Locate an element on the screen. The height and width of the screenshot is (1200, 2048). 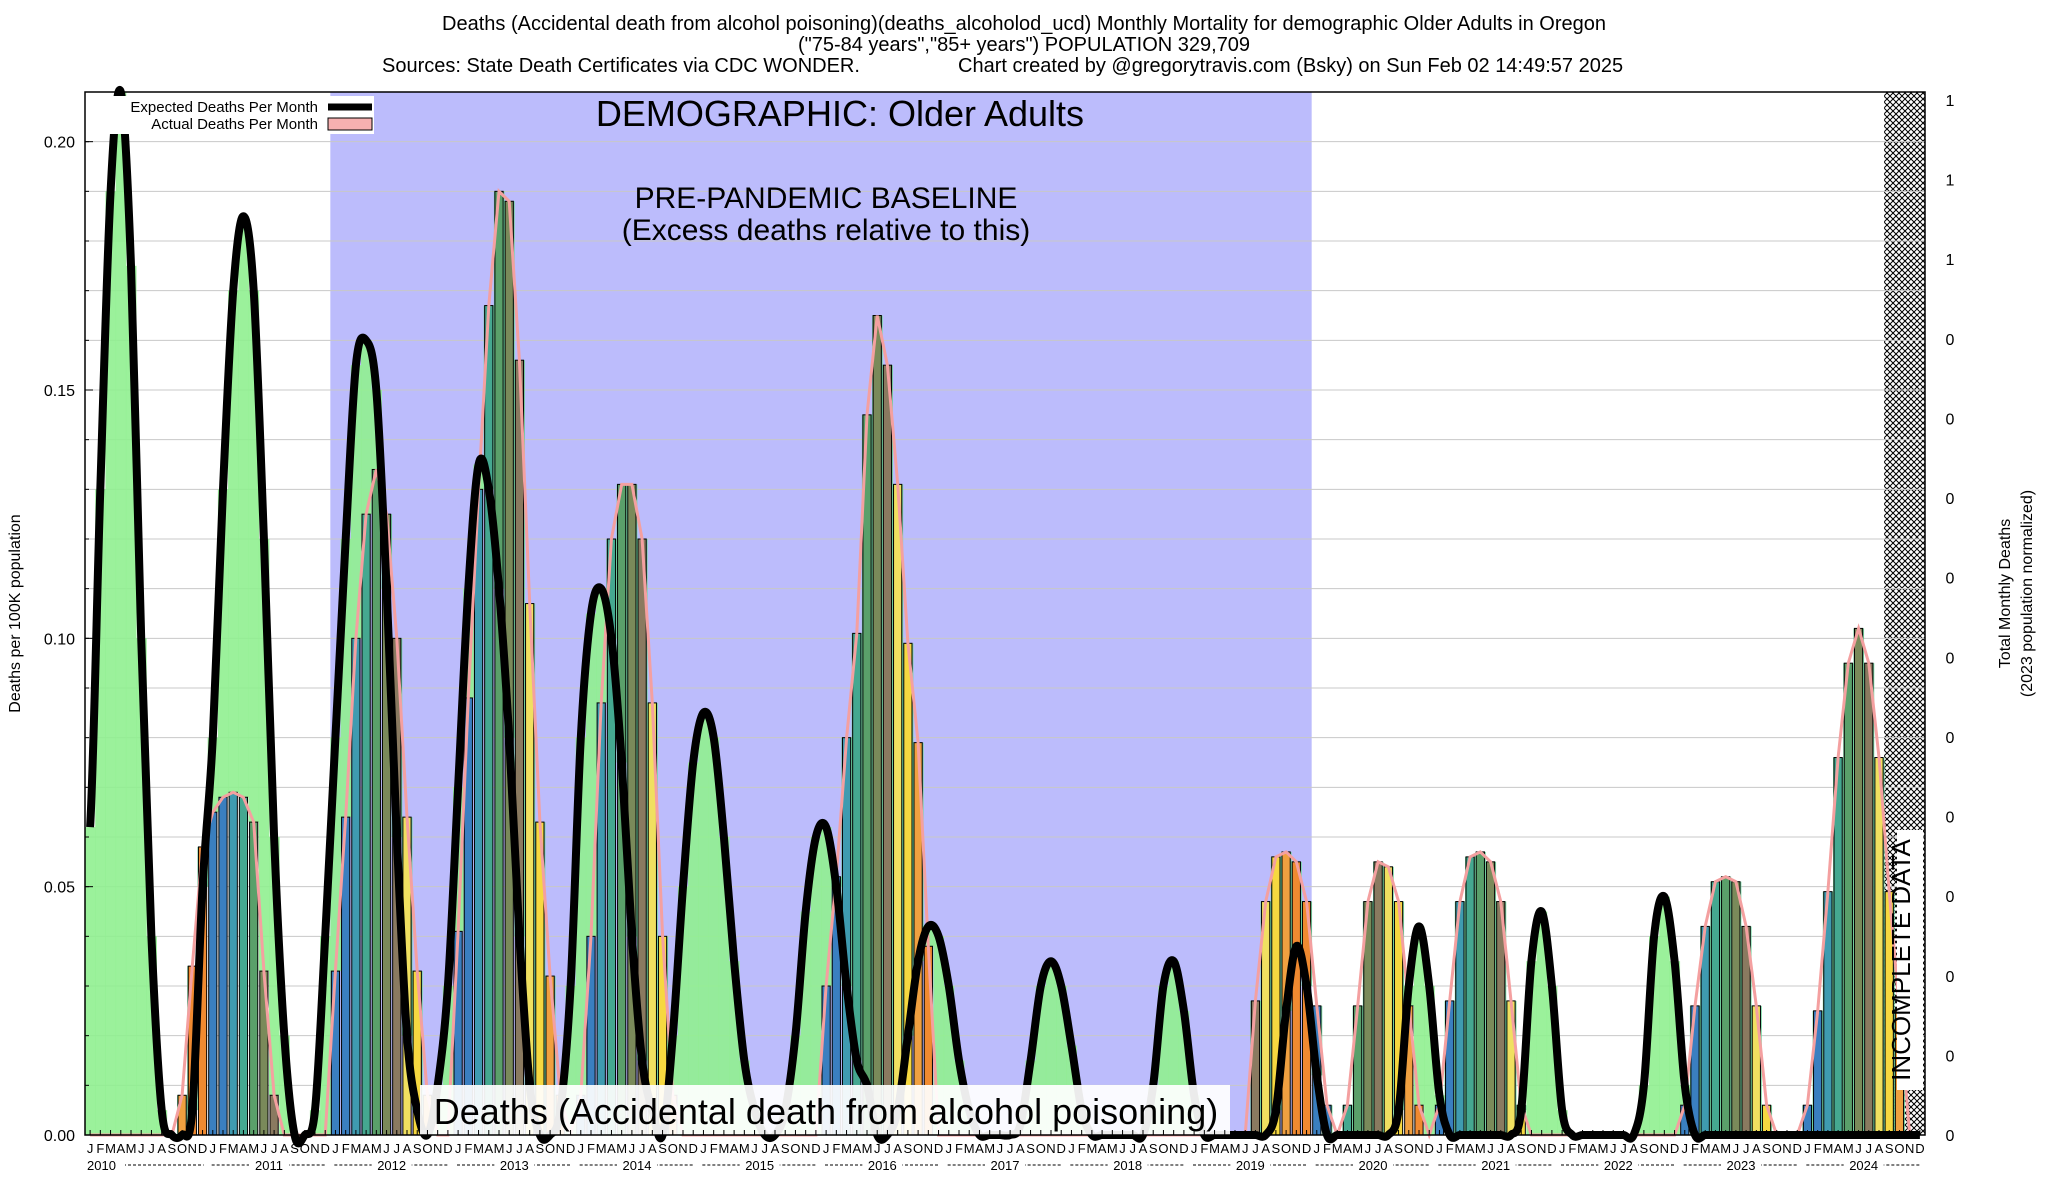
year-label: 2012 is located at coordinates (391, 1165).